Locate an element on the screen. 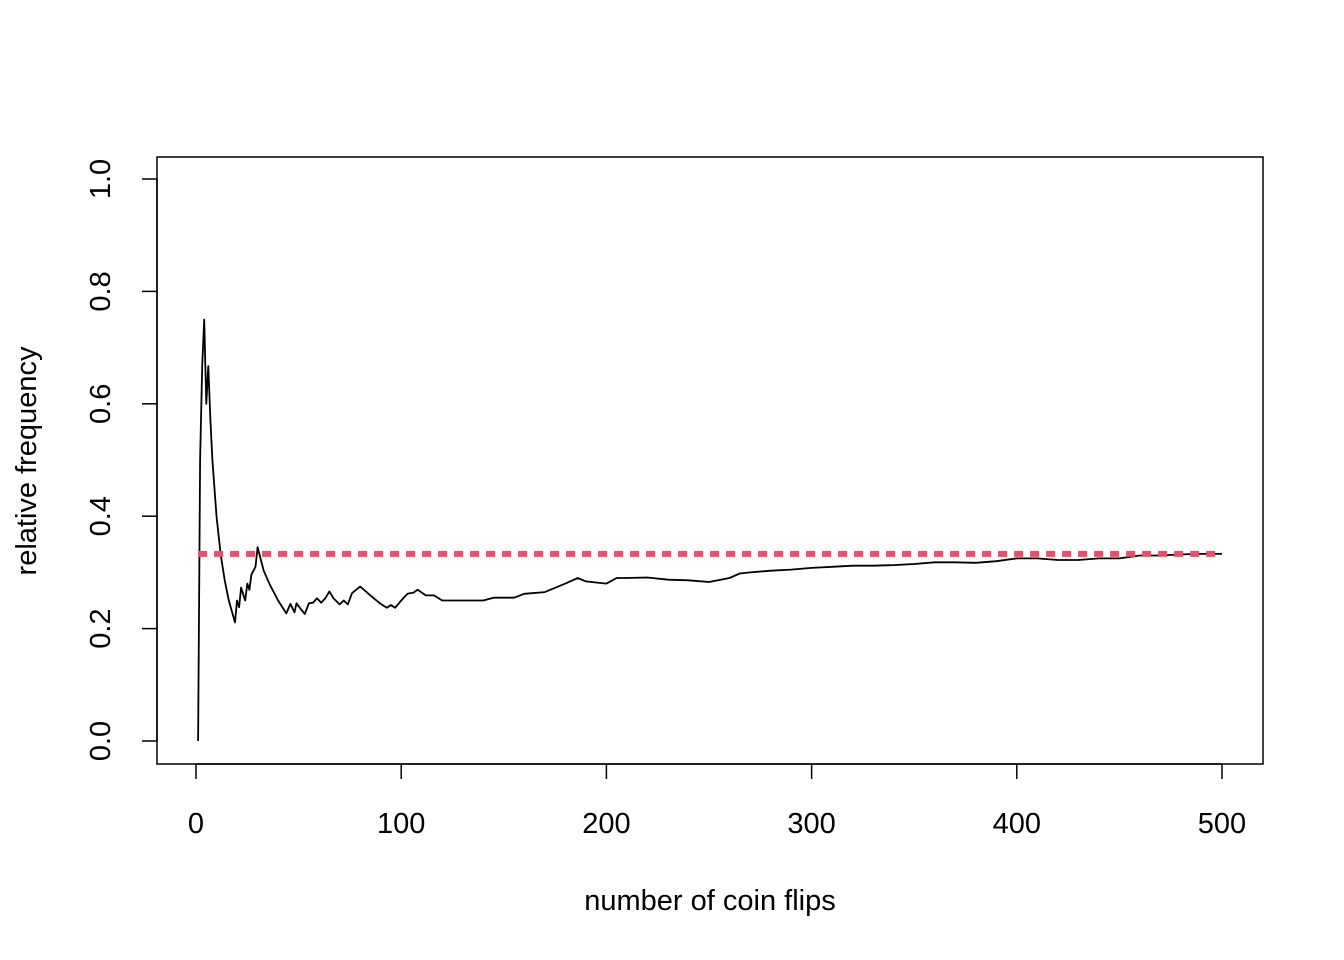  y-tick-label: 0.0 is located at coordinates (101, 741).